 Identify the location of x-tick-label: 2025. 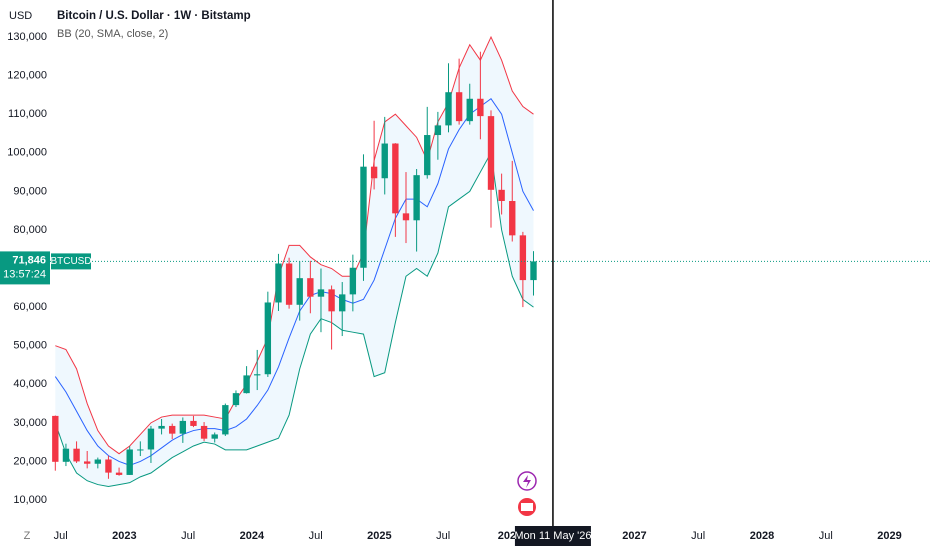
(379, 536).